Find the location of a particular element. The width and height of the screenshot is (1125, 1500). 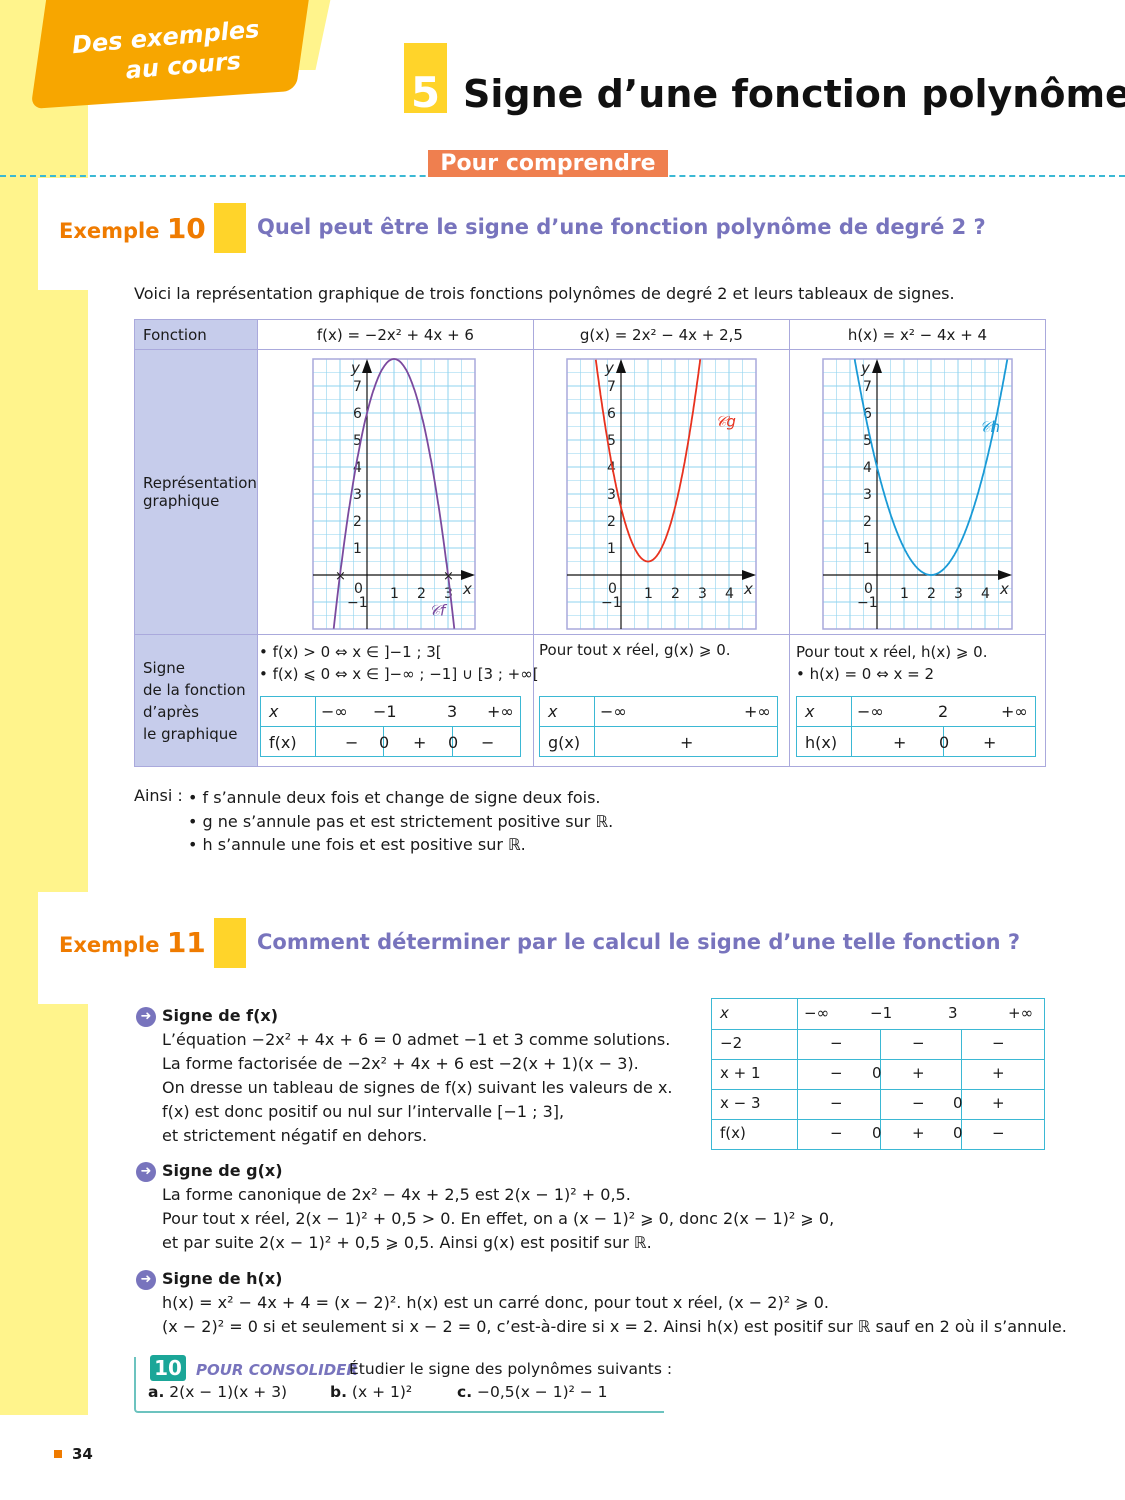

item-b: b. (x + 1)² is located at coordinates (371, 1392).